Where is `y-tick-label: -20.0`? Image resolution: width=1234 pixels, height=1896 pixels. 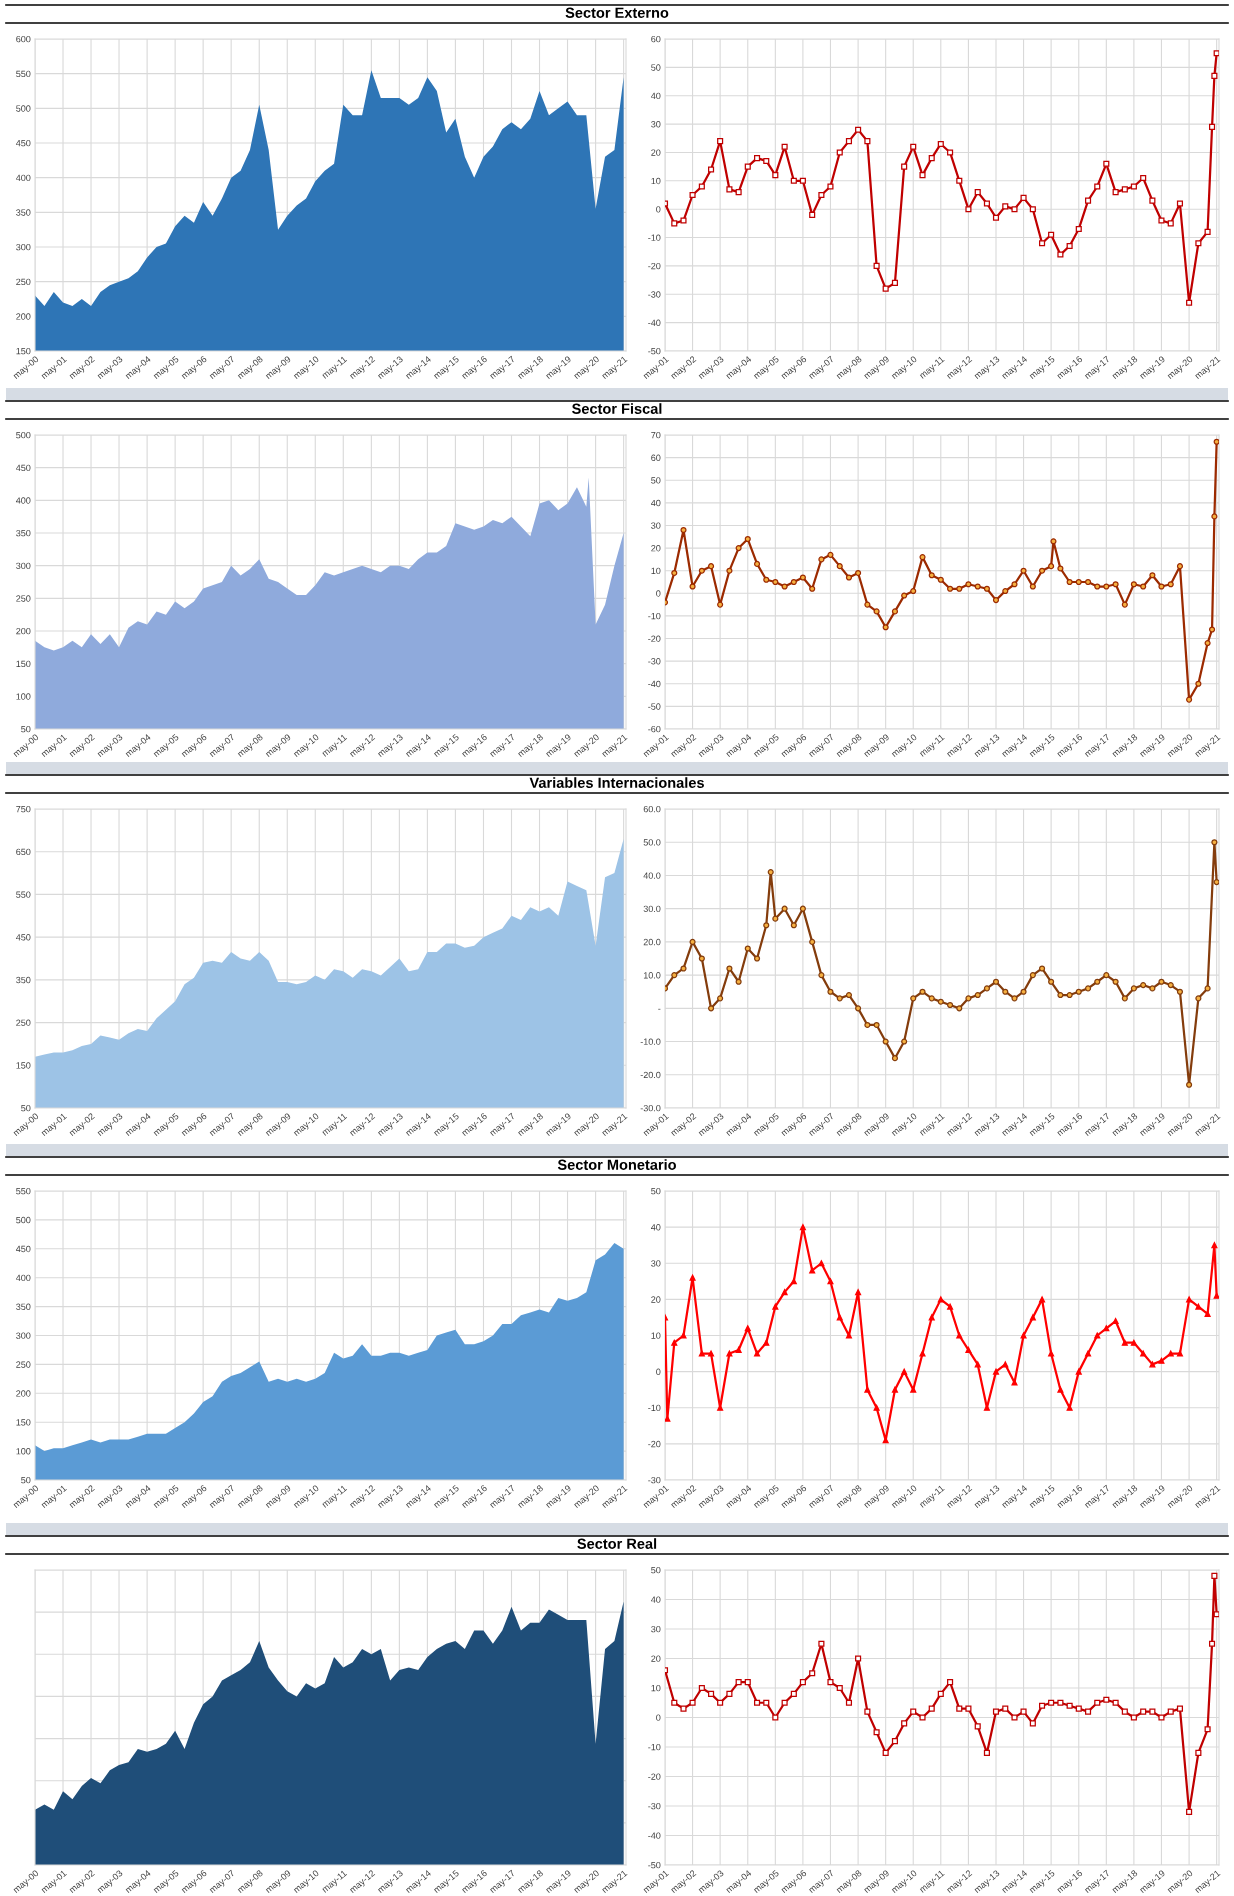 y-tick-label: -20.0 is located at coordinates (650, 1075).